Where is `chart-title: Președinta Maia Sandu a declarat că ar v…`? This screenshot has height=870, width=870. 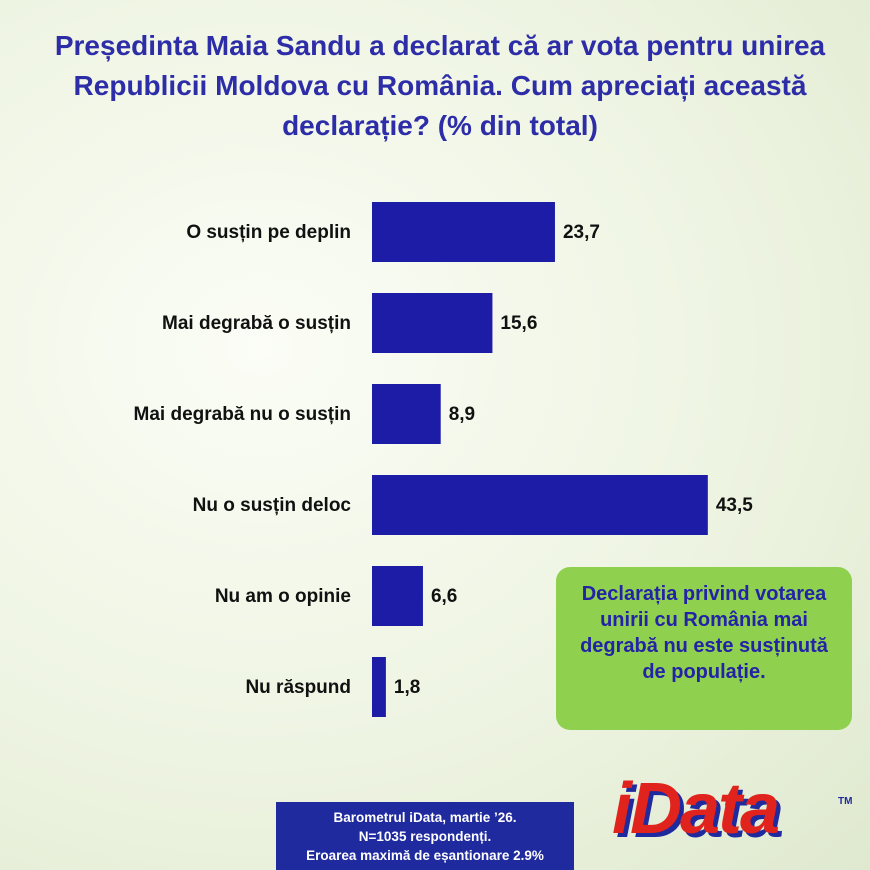
chart-title: Președinta Maia Sandu a declarat că ar v… is located at coordinates (440, 85).